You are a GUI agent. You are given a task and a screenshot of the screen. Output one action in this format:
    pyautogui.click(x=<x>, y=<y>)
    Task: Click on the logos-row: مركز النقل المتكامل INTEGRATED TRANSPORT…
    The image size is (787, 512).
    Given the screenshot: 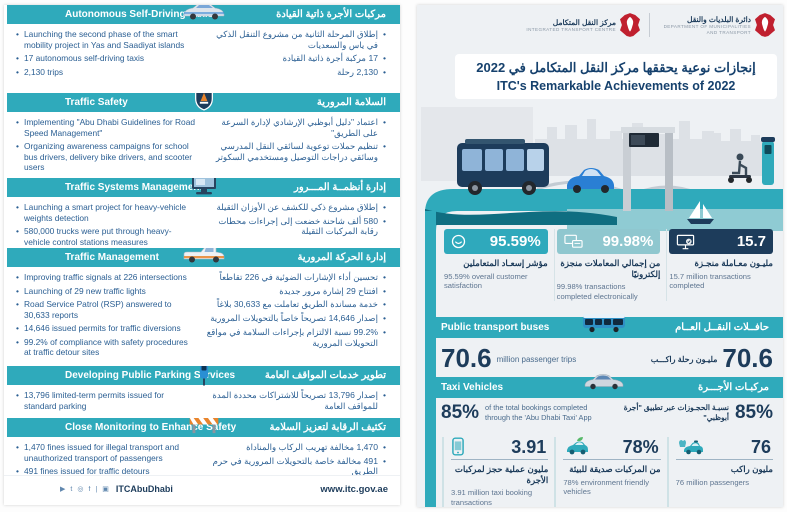 What is the action you would take?
    pyautogui.click(x=650, y=25)
    